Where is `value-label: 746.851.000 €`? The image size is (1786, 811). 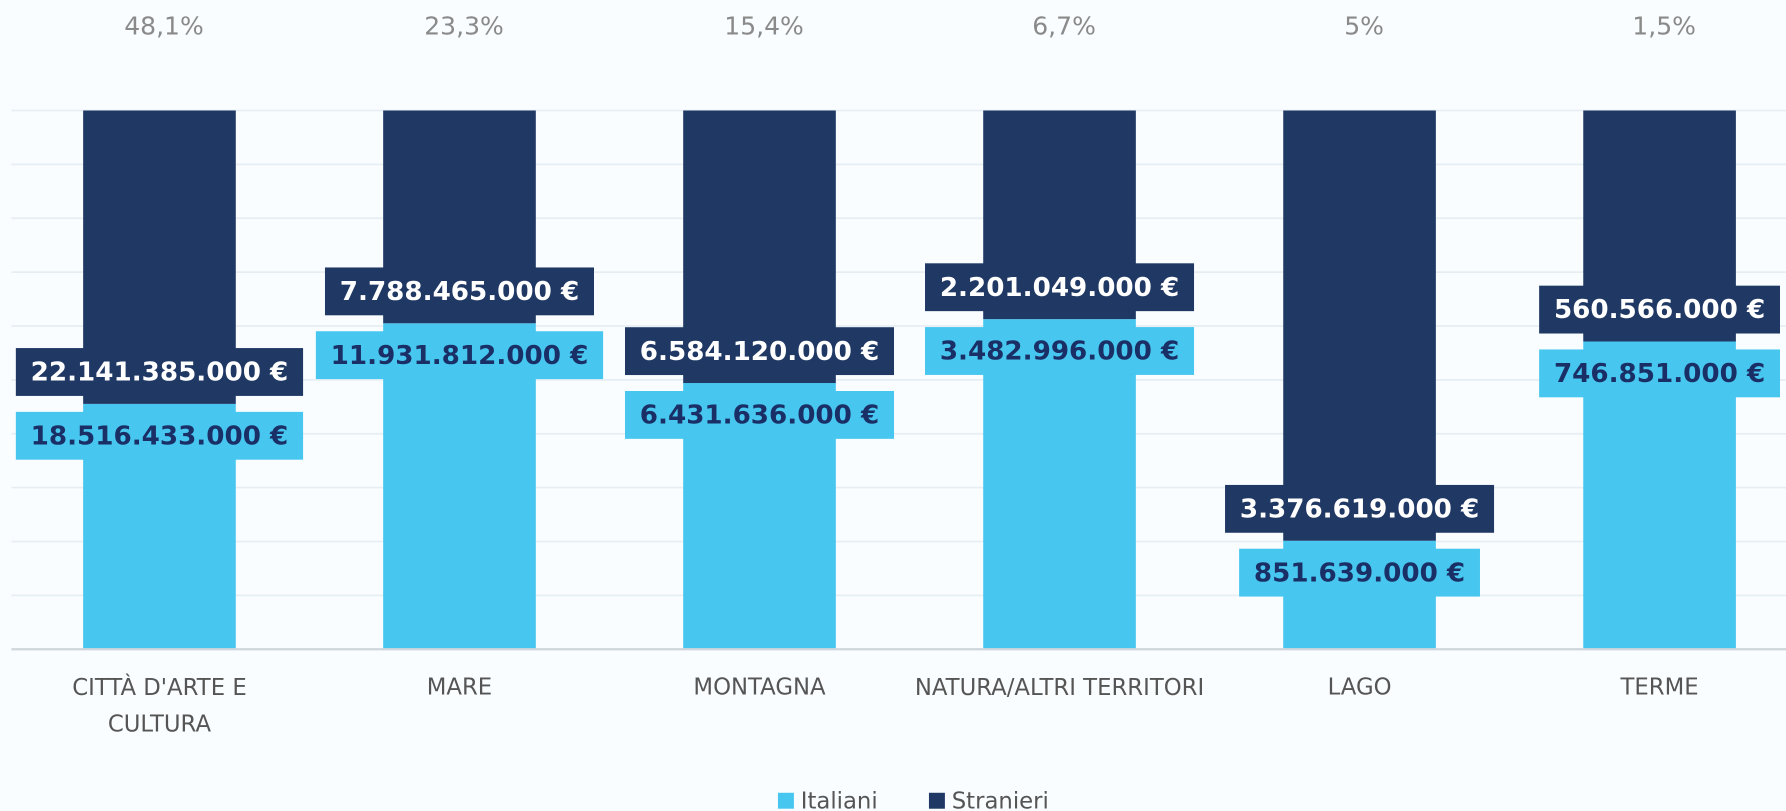
value-label: 746.851.000 € is located at coordinates (1659, 373).